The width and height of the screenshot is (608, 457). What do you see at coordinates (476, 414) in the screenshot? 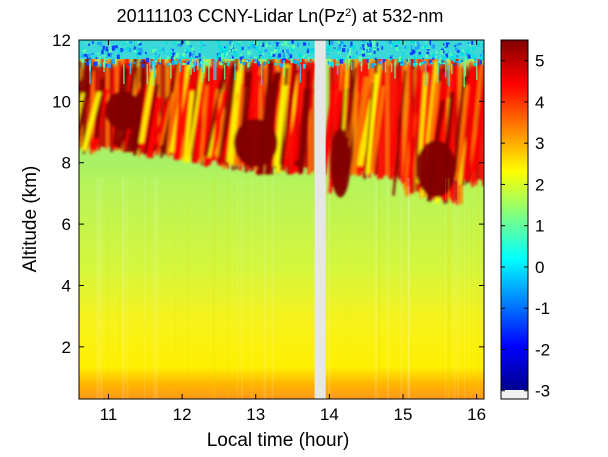
I see `x-tick-label: 16` at bounding box center [476, 414].